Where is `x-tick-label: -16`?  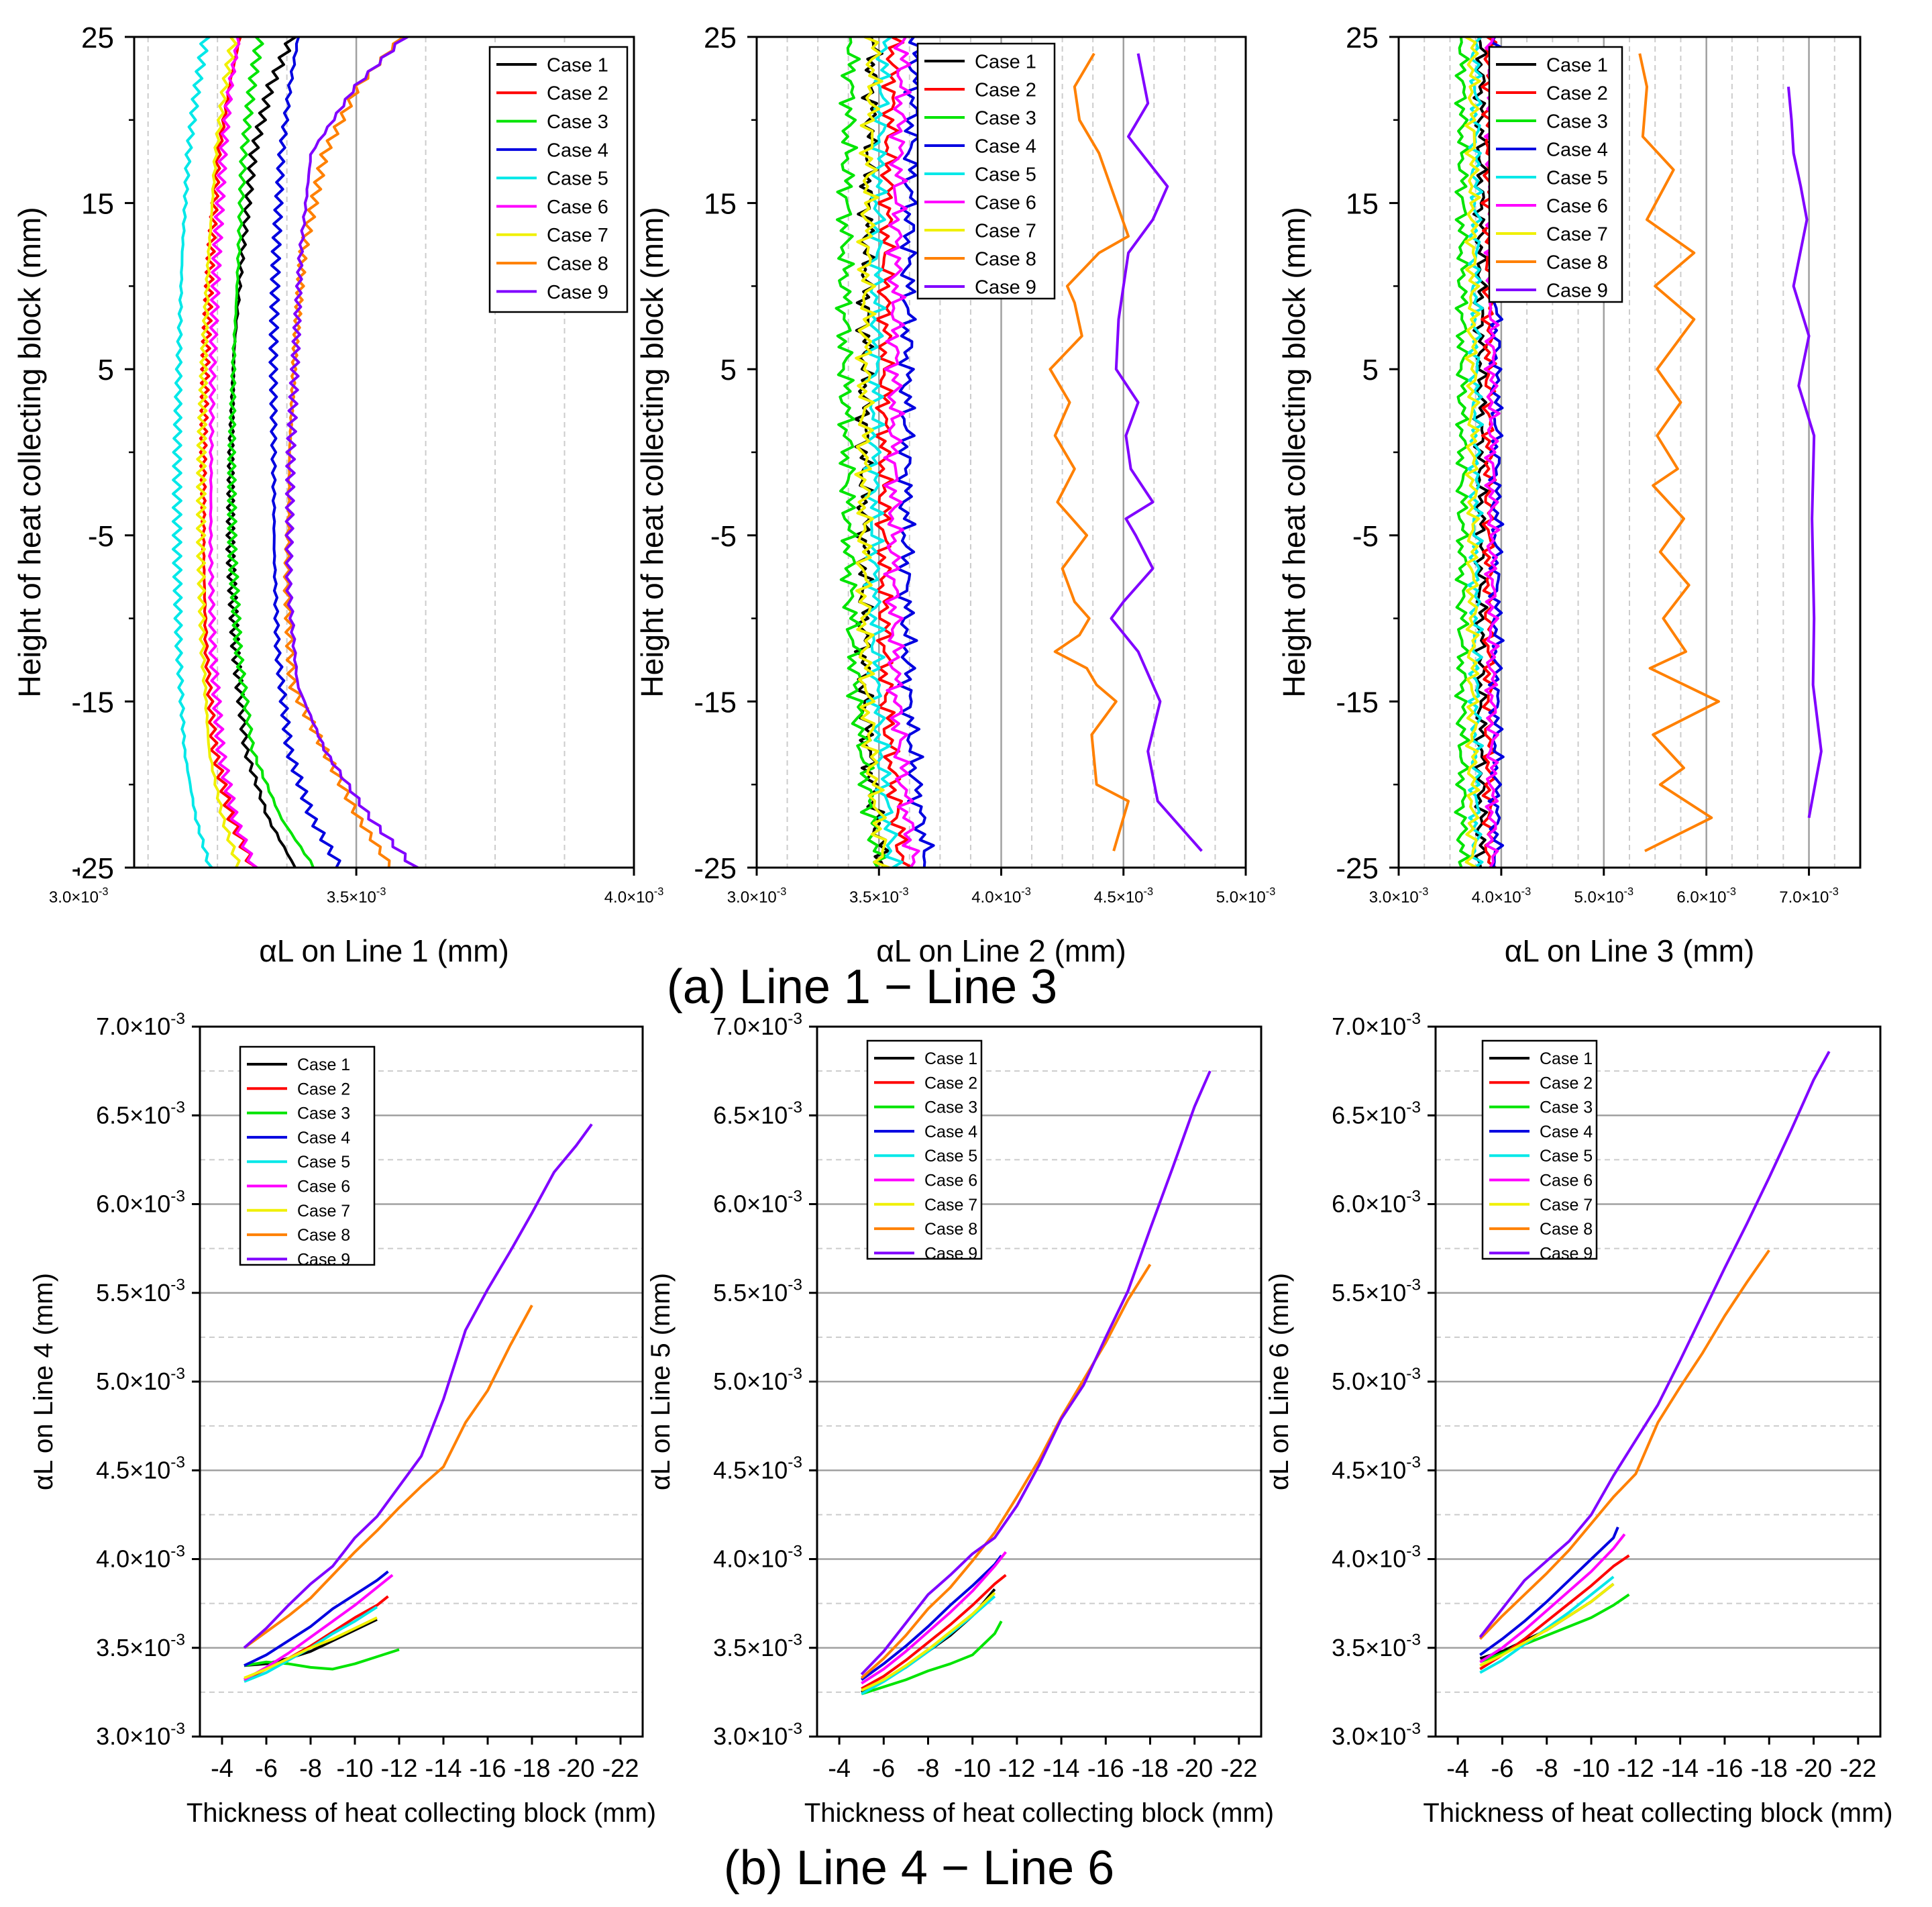
x-tick-label: -16 is located at coordinates (1105, 1769).